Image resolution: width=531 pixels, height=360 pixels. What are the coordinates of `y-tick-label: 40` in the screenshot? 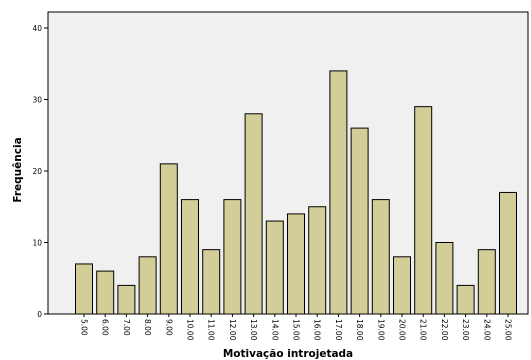 It's located at (37, 28).